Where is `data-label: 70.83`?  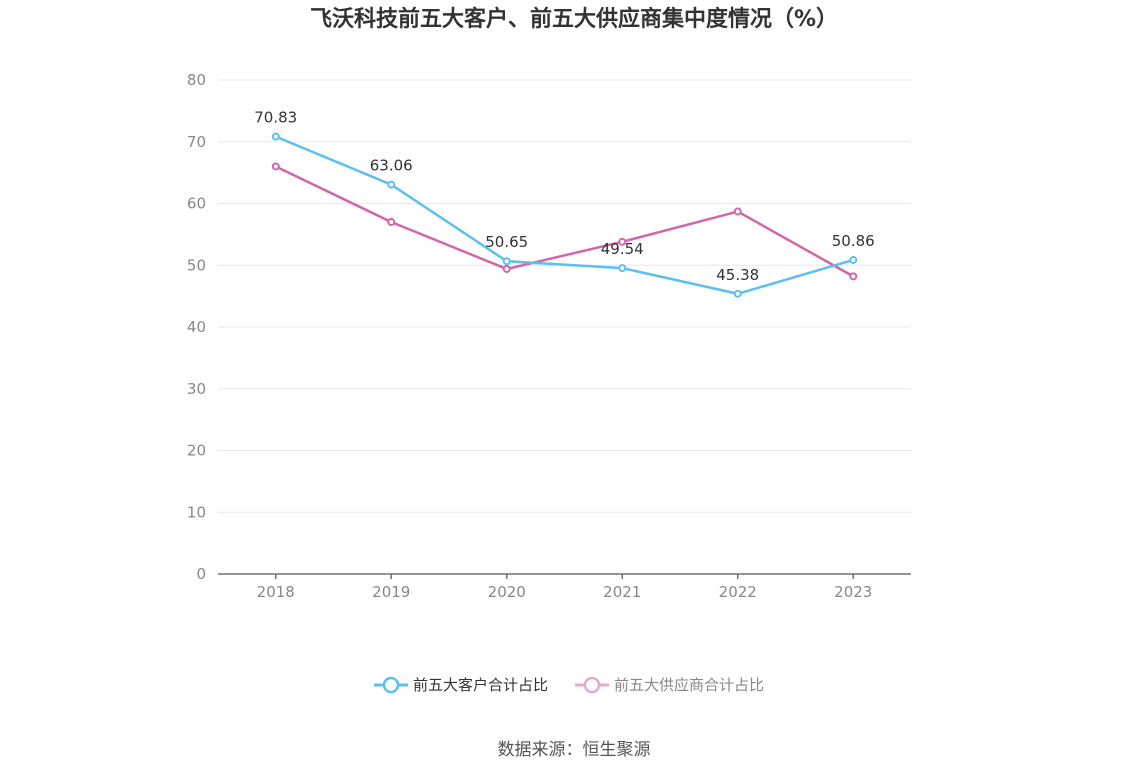
data-label: 70.83 is located at coordinates (275, 118).